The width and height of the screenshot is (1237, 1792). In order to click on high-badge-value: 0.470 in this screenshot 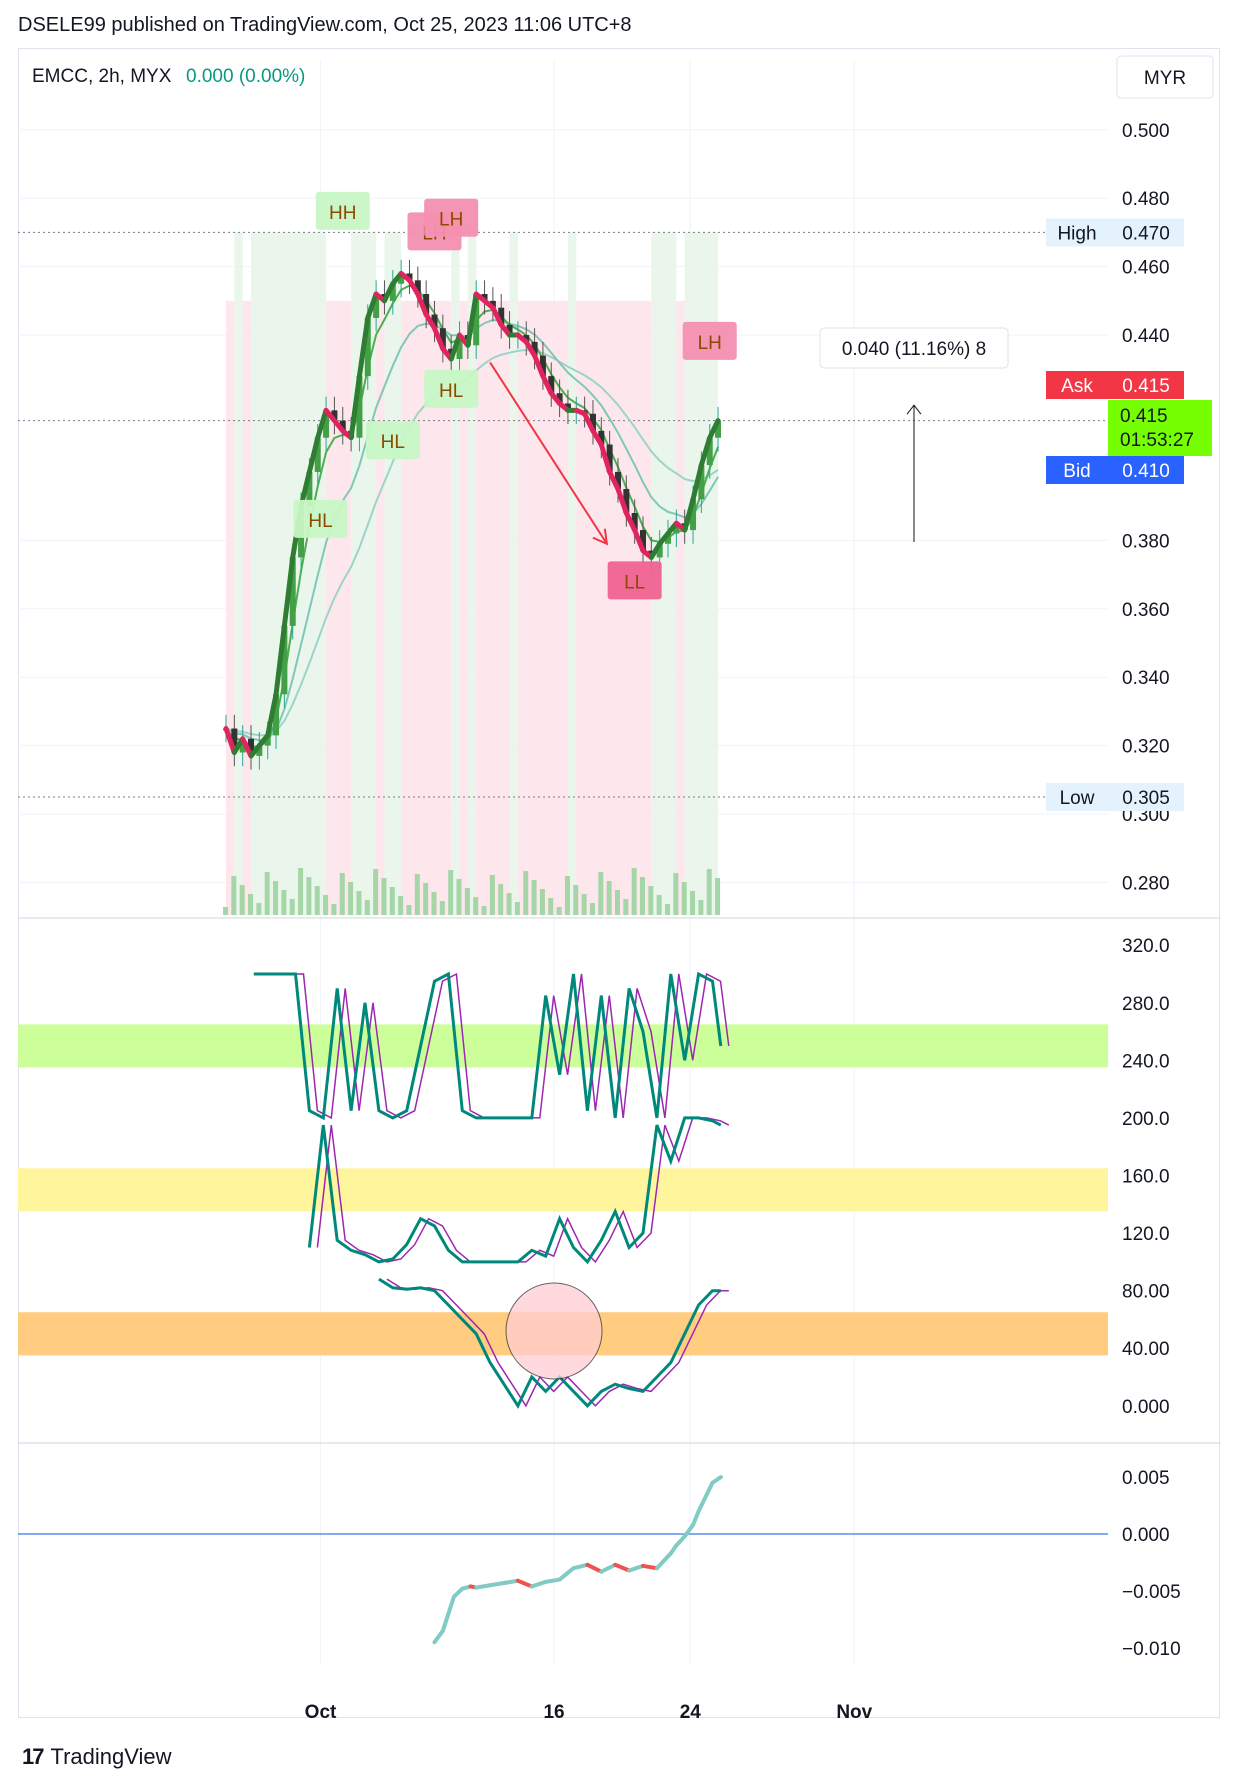, I will do `click(1146, 233)`.